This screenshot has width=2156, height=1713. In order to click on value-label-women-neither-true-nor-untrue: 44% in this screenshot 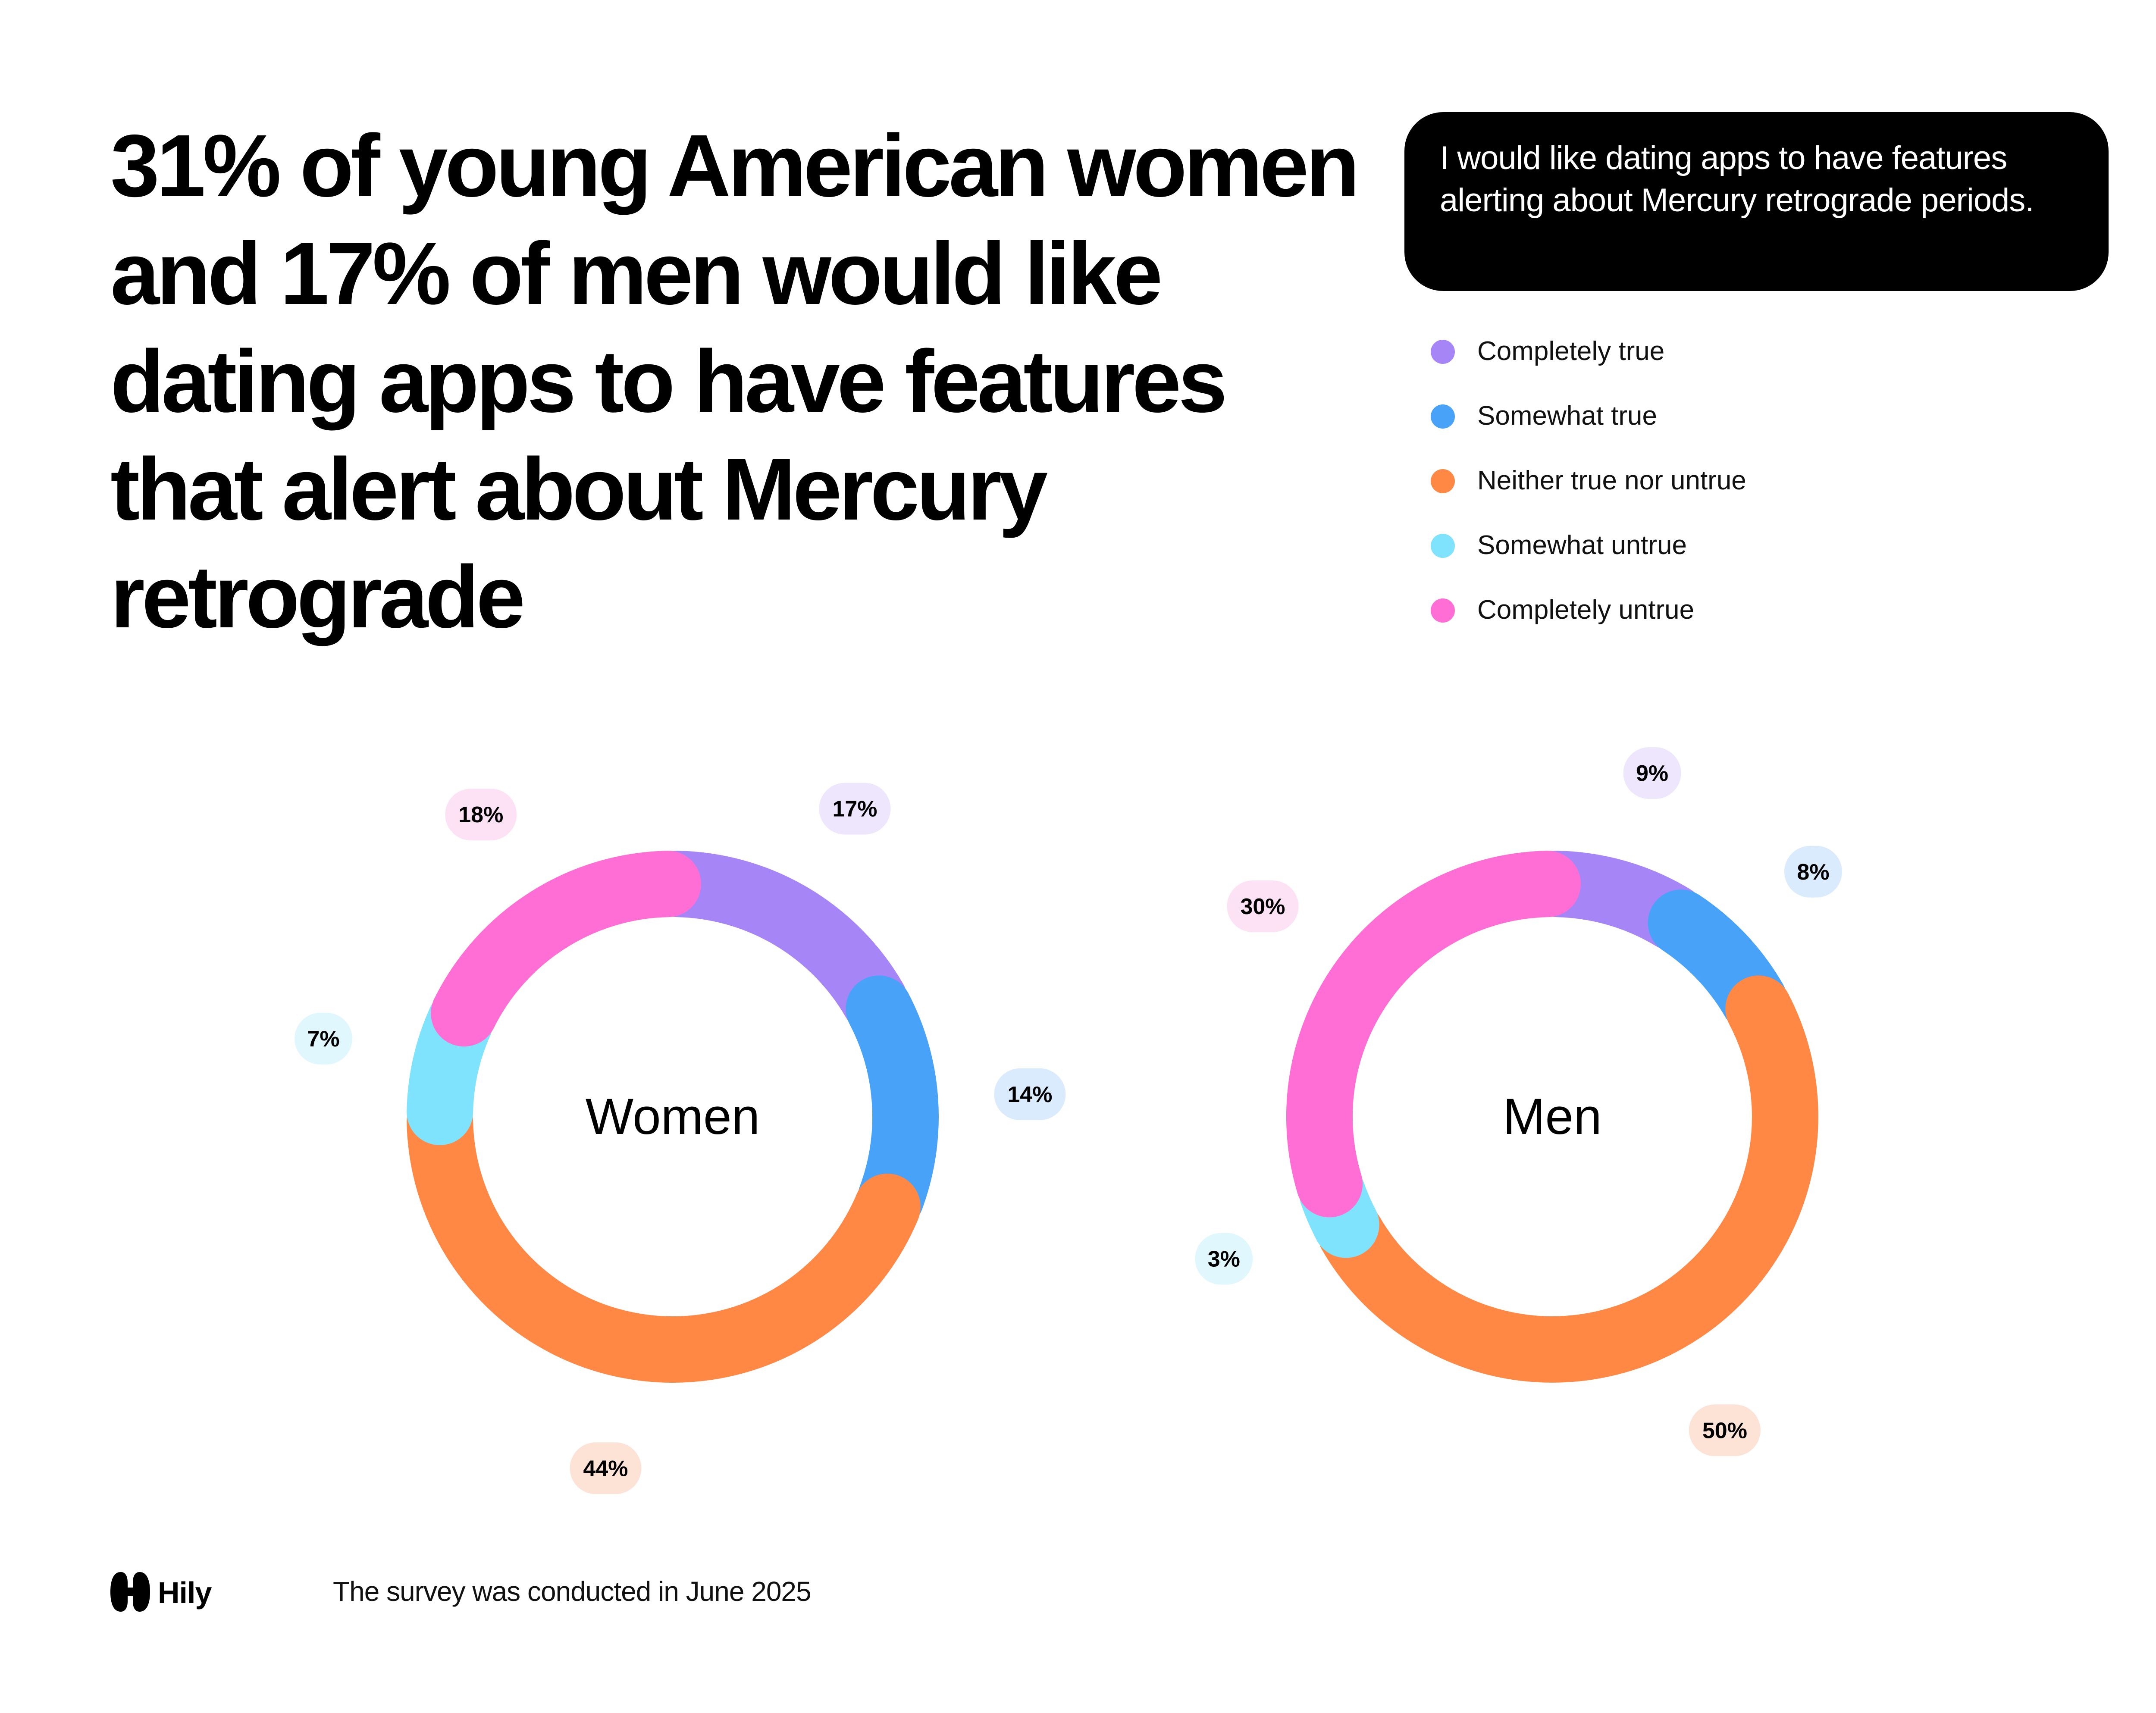, I will do `click(606, 1468)`.